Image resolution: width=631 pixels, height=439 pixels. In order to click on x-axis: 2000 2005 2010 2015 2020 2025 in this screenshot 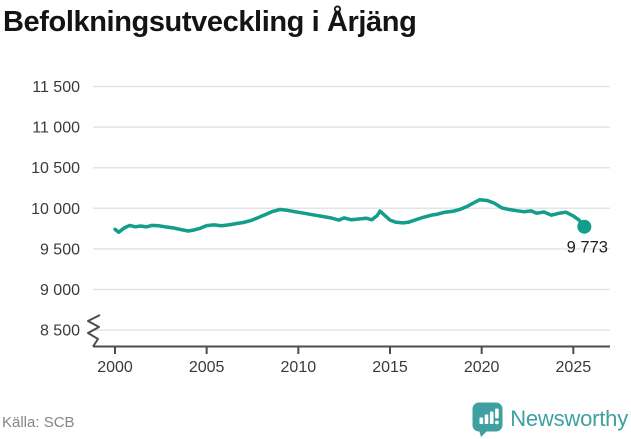, I will do `click(351, 360)`.